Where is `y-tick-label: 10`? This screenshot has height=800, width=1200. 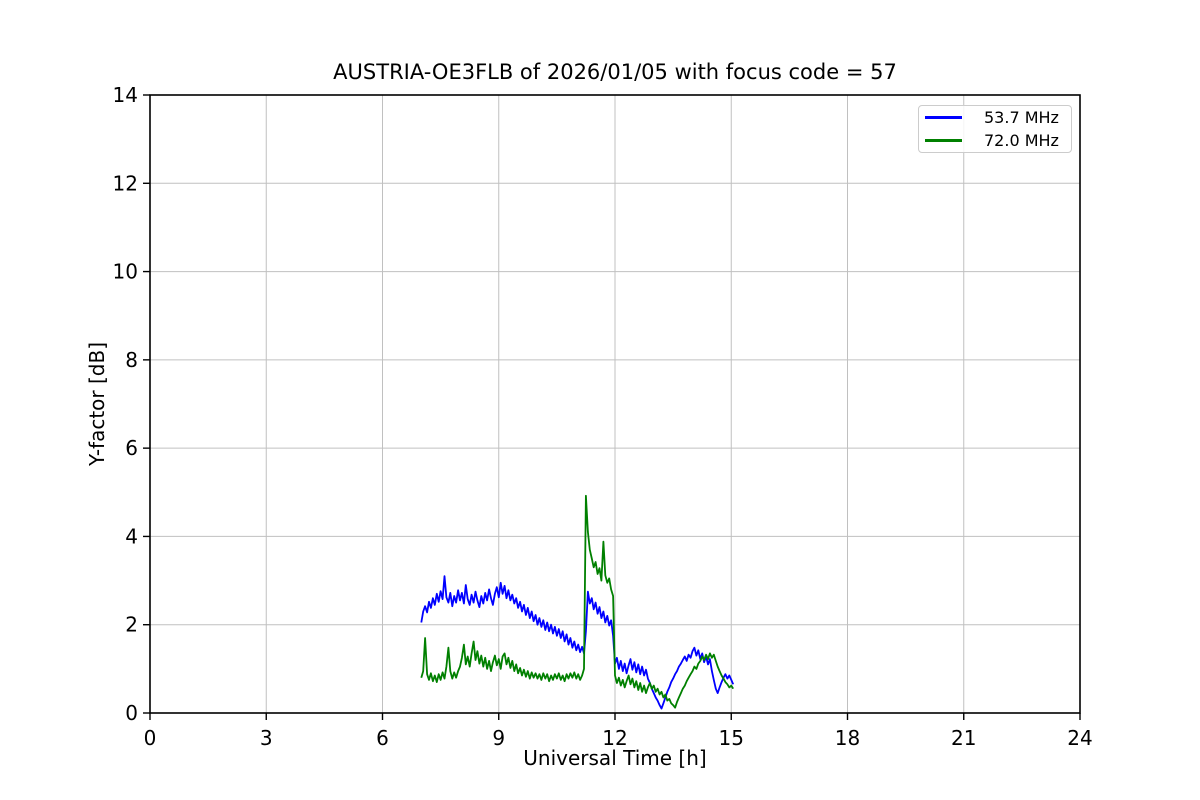
y-tick-label: 10 is located at coordinates (125, 272).